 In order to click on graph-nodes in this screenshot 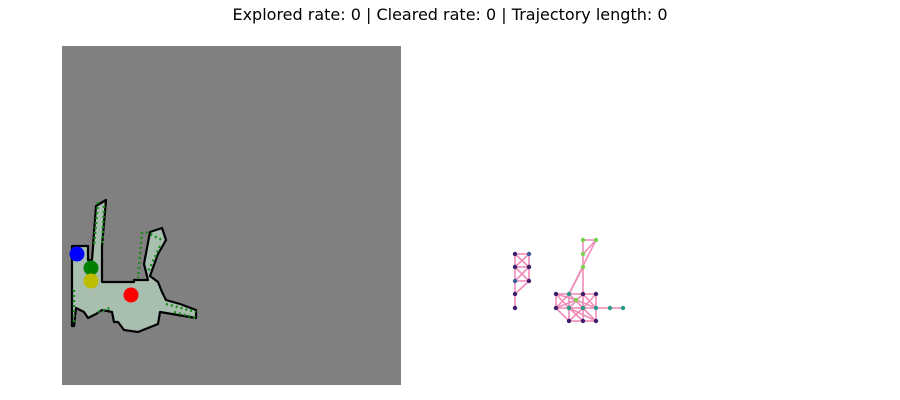, I will do `click(569, 280)`.